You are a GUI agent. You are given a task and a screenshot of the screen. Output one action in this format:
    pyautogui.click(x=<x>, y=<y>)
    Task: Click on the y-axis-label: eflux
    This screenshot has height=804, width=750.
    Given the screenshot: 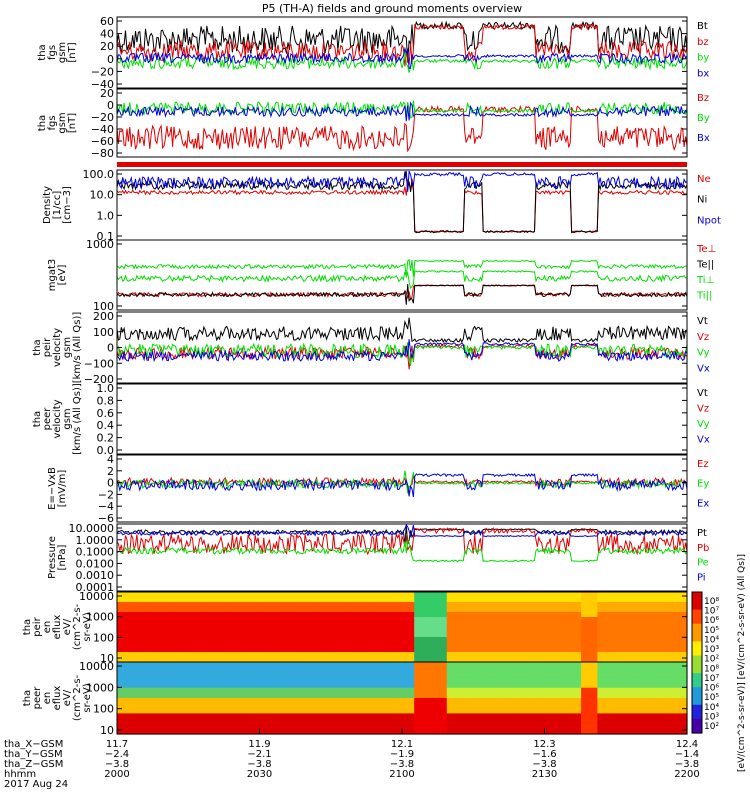 What is the action you would take?
    pyautogui.click(x=57, y=698)
    